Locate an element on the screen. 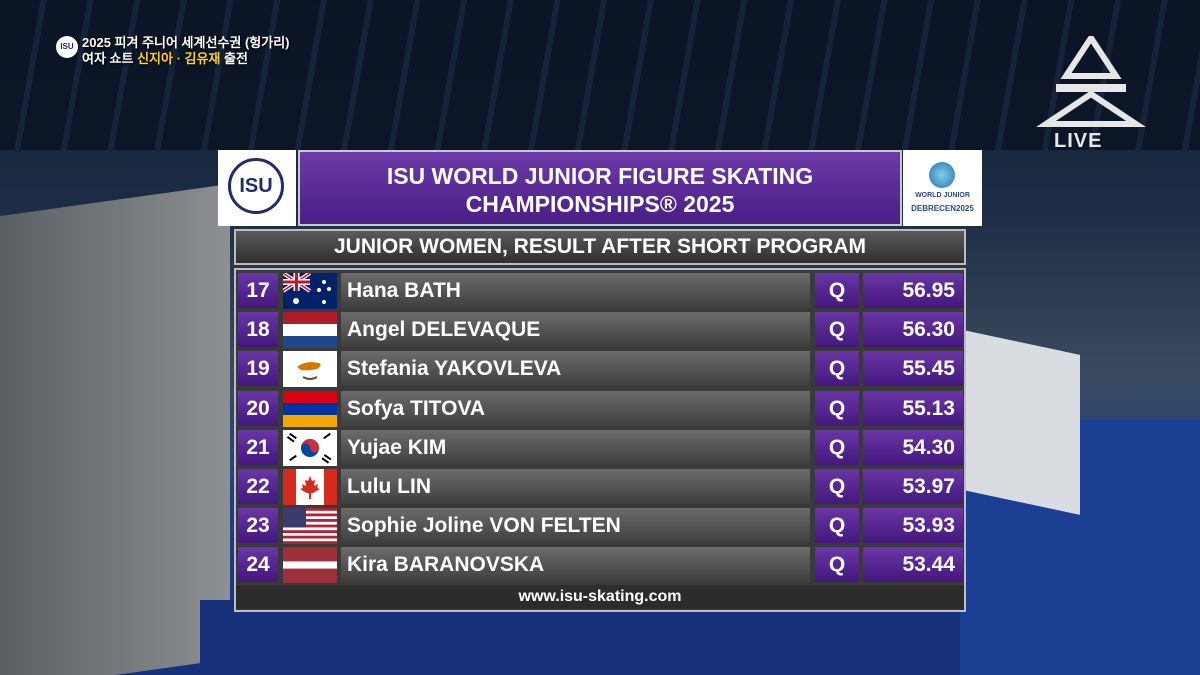 This screenshot has height=675, width=1200. rank: 19 is located at coordinates (258, 369).